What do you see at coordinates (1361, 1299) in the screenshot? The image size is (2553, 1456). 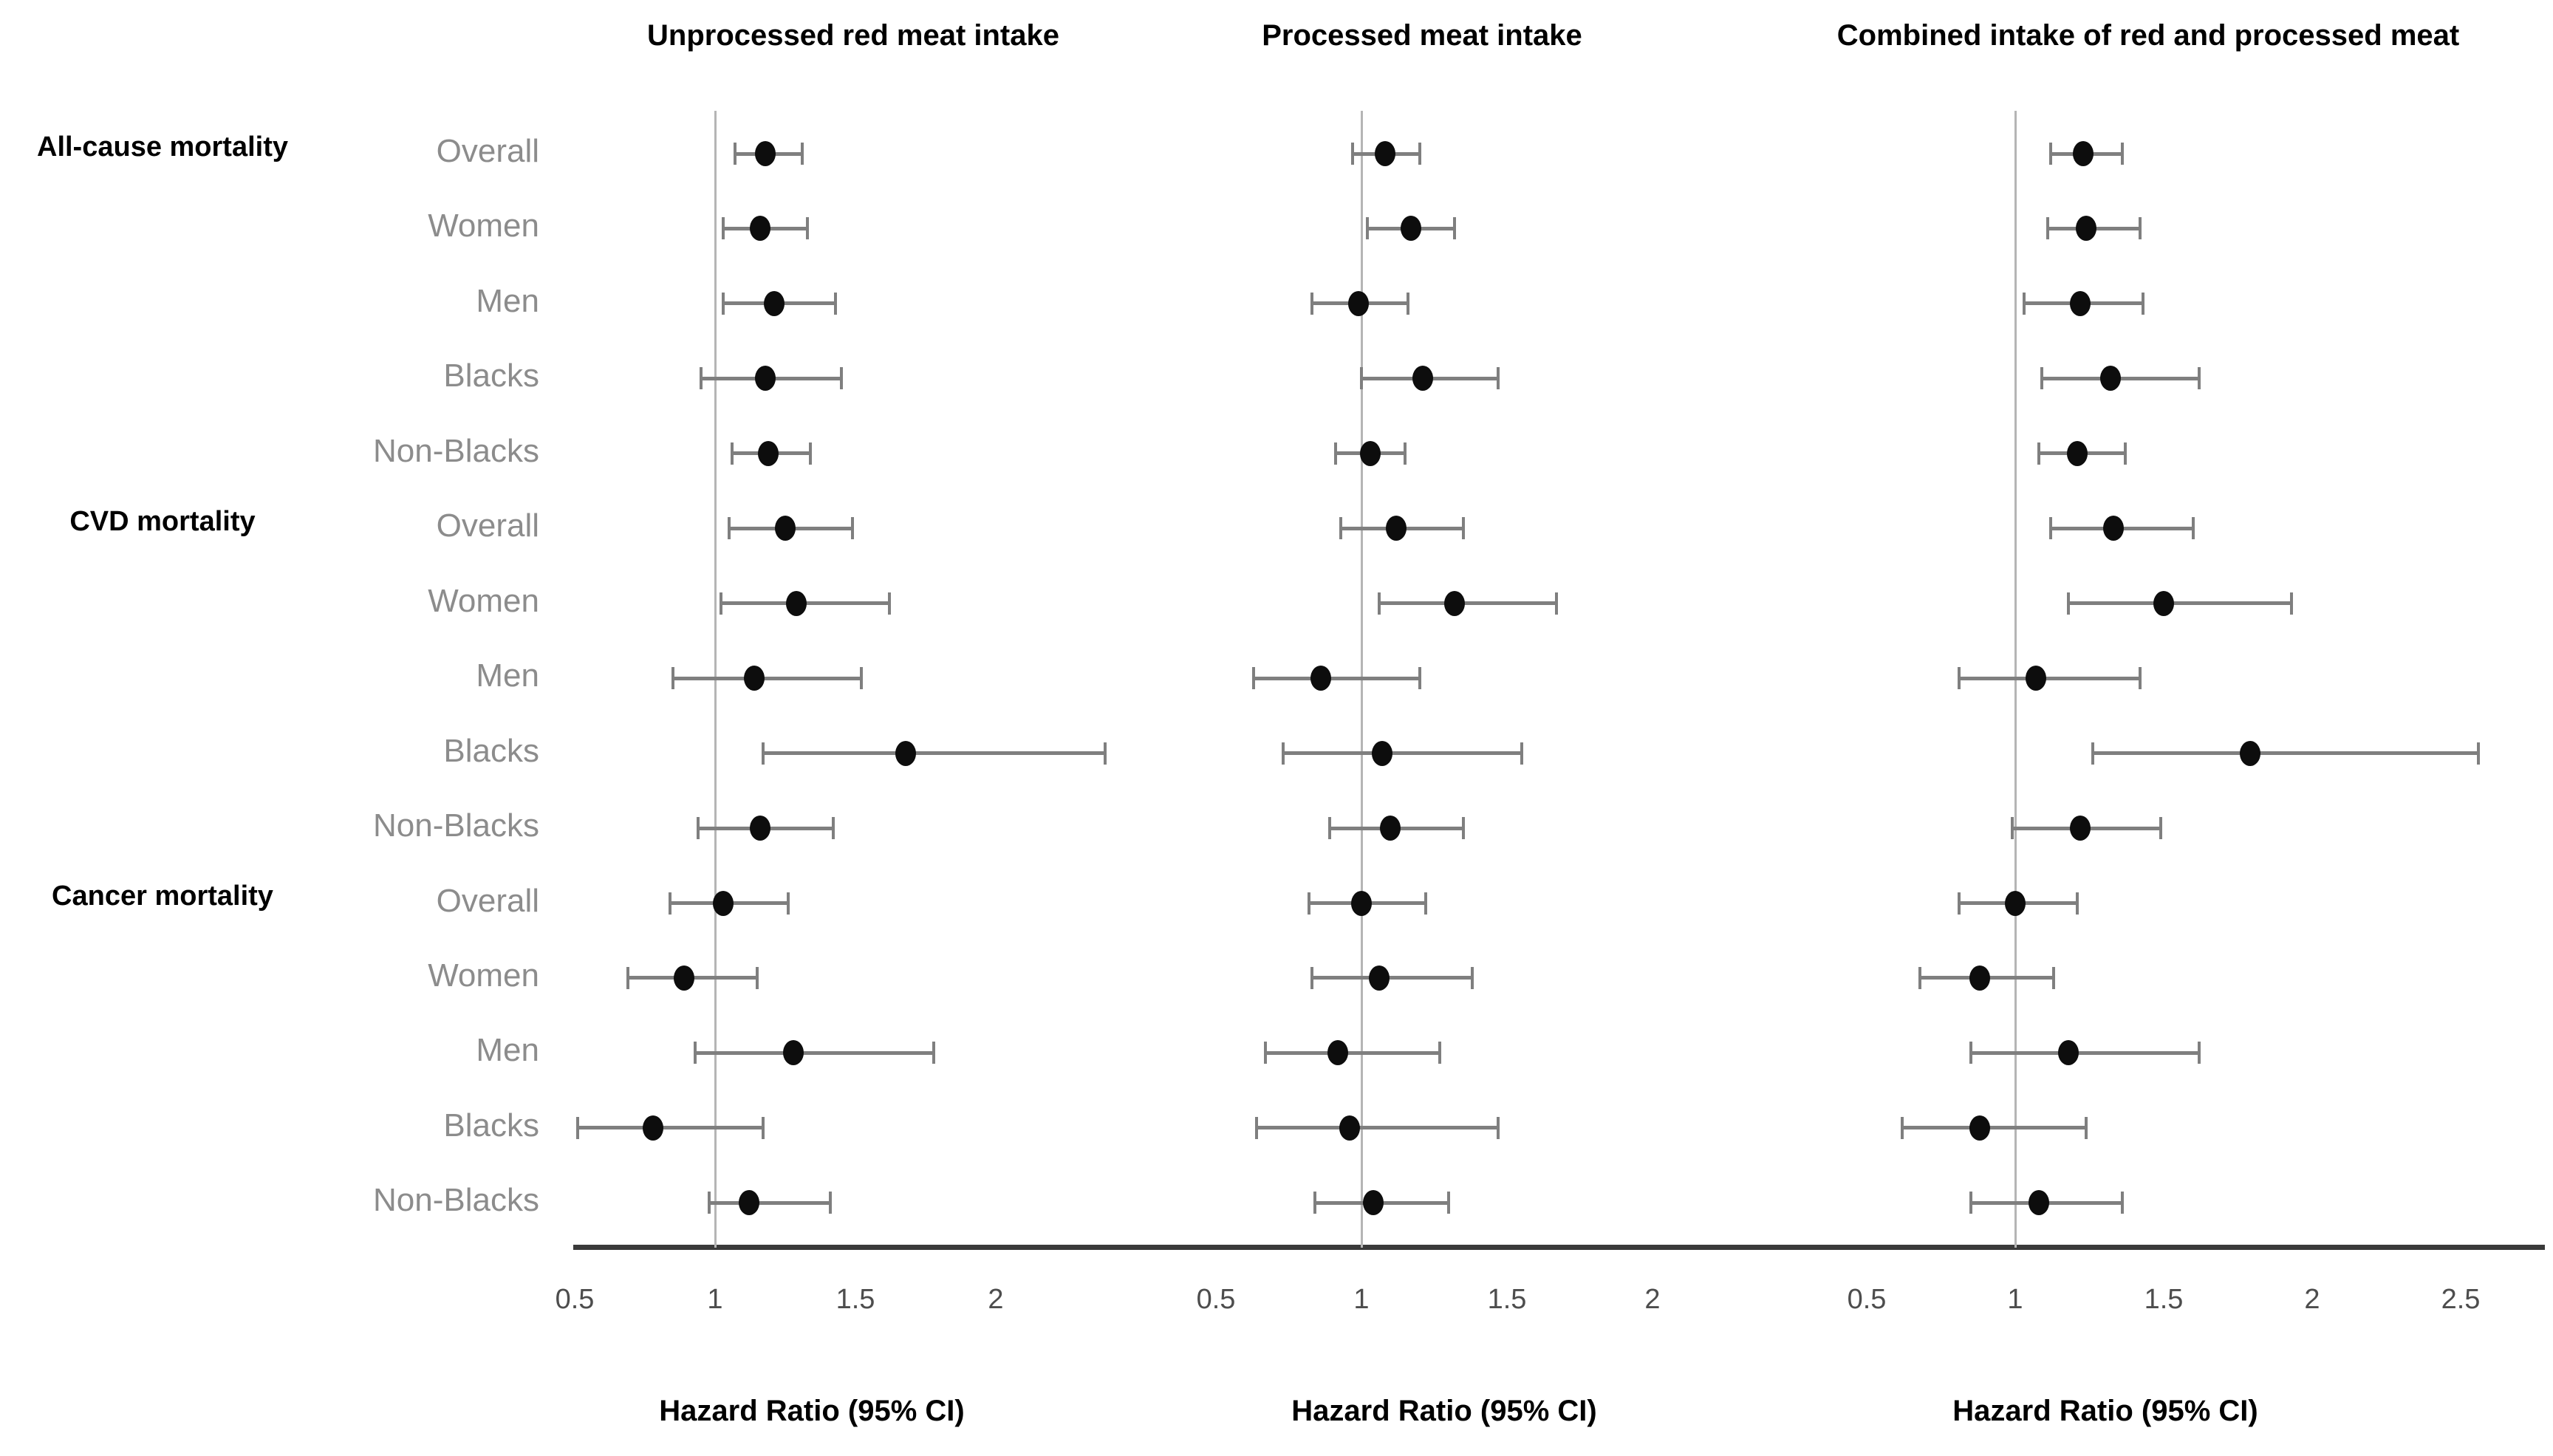 I see `tick-label: 1` at bounding box center [1361, 1299].